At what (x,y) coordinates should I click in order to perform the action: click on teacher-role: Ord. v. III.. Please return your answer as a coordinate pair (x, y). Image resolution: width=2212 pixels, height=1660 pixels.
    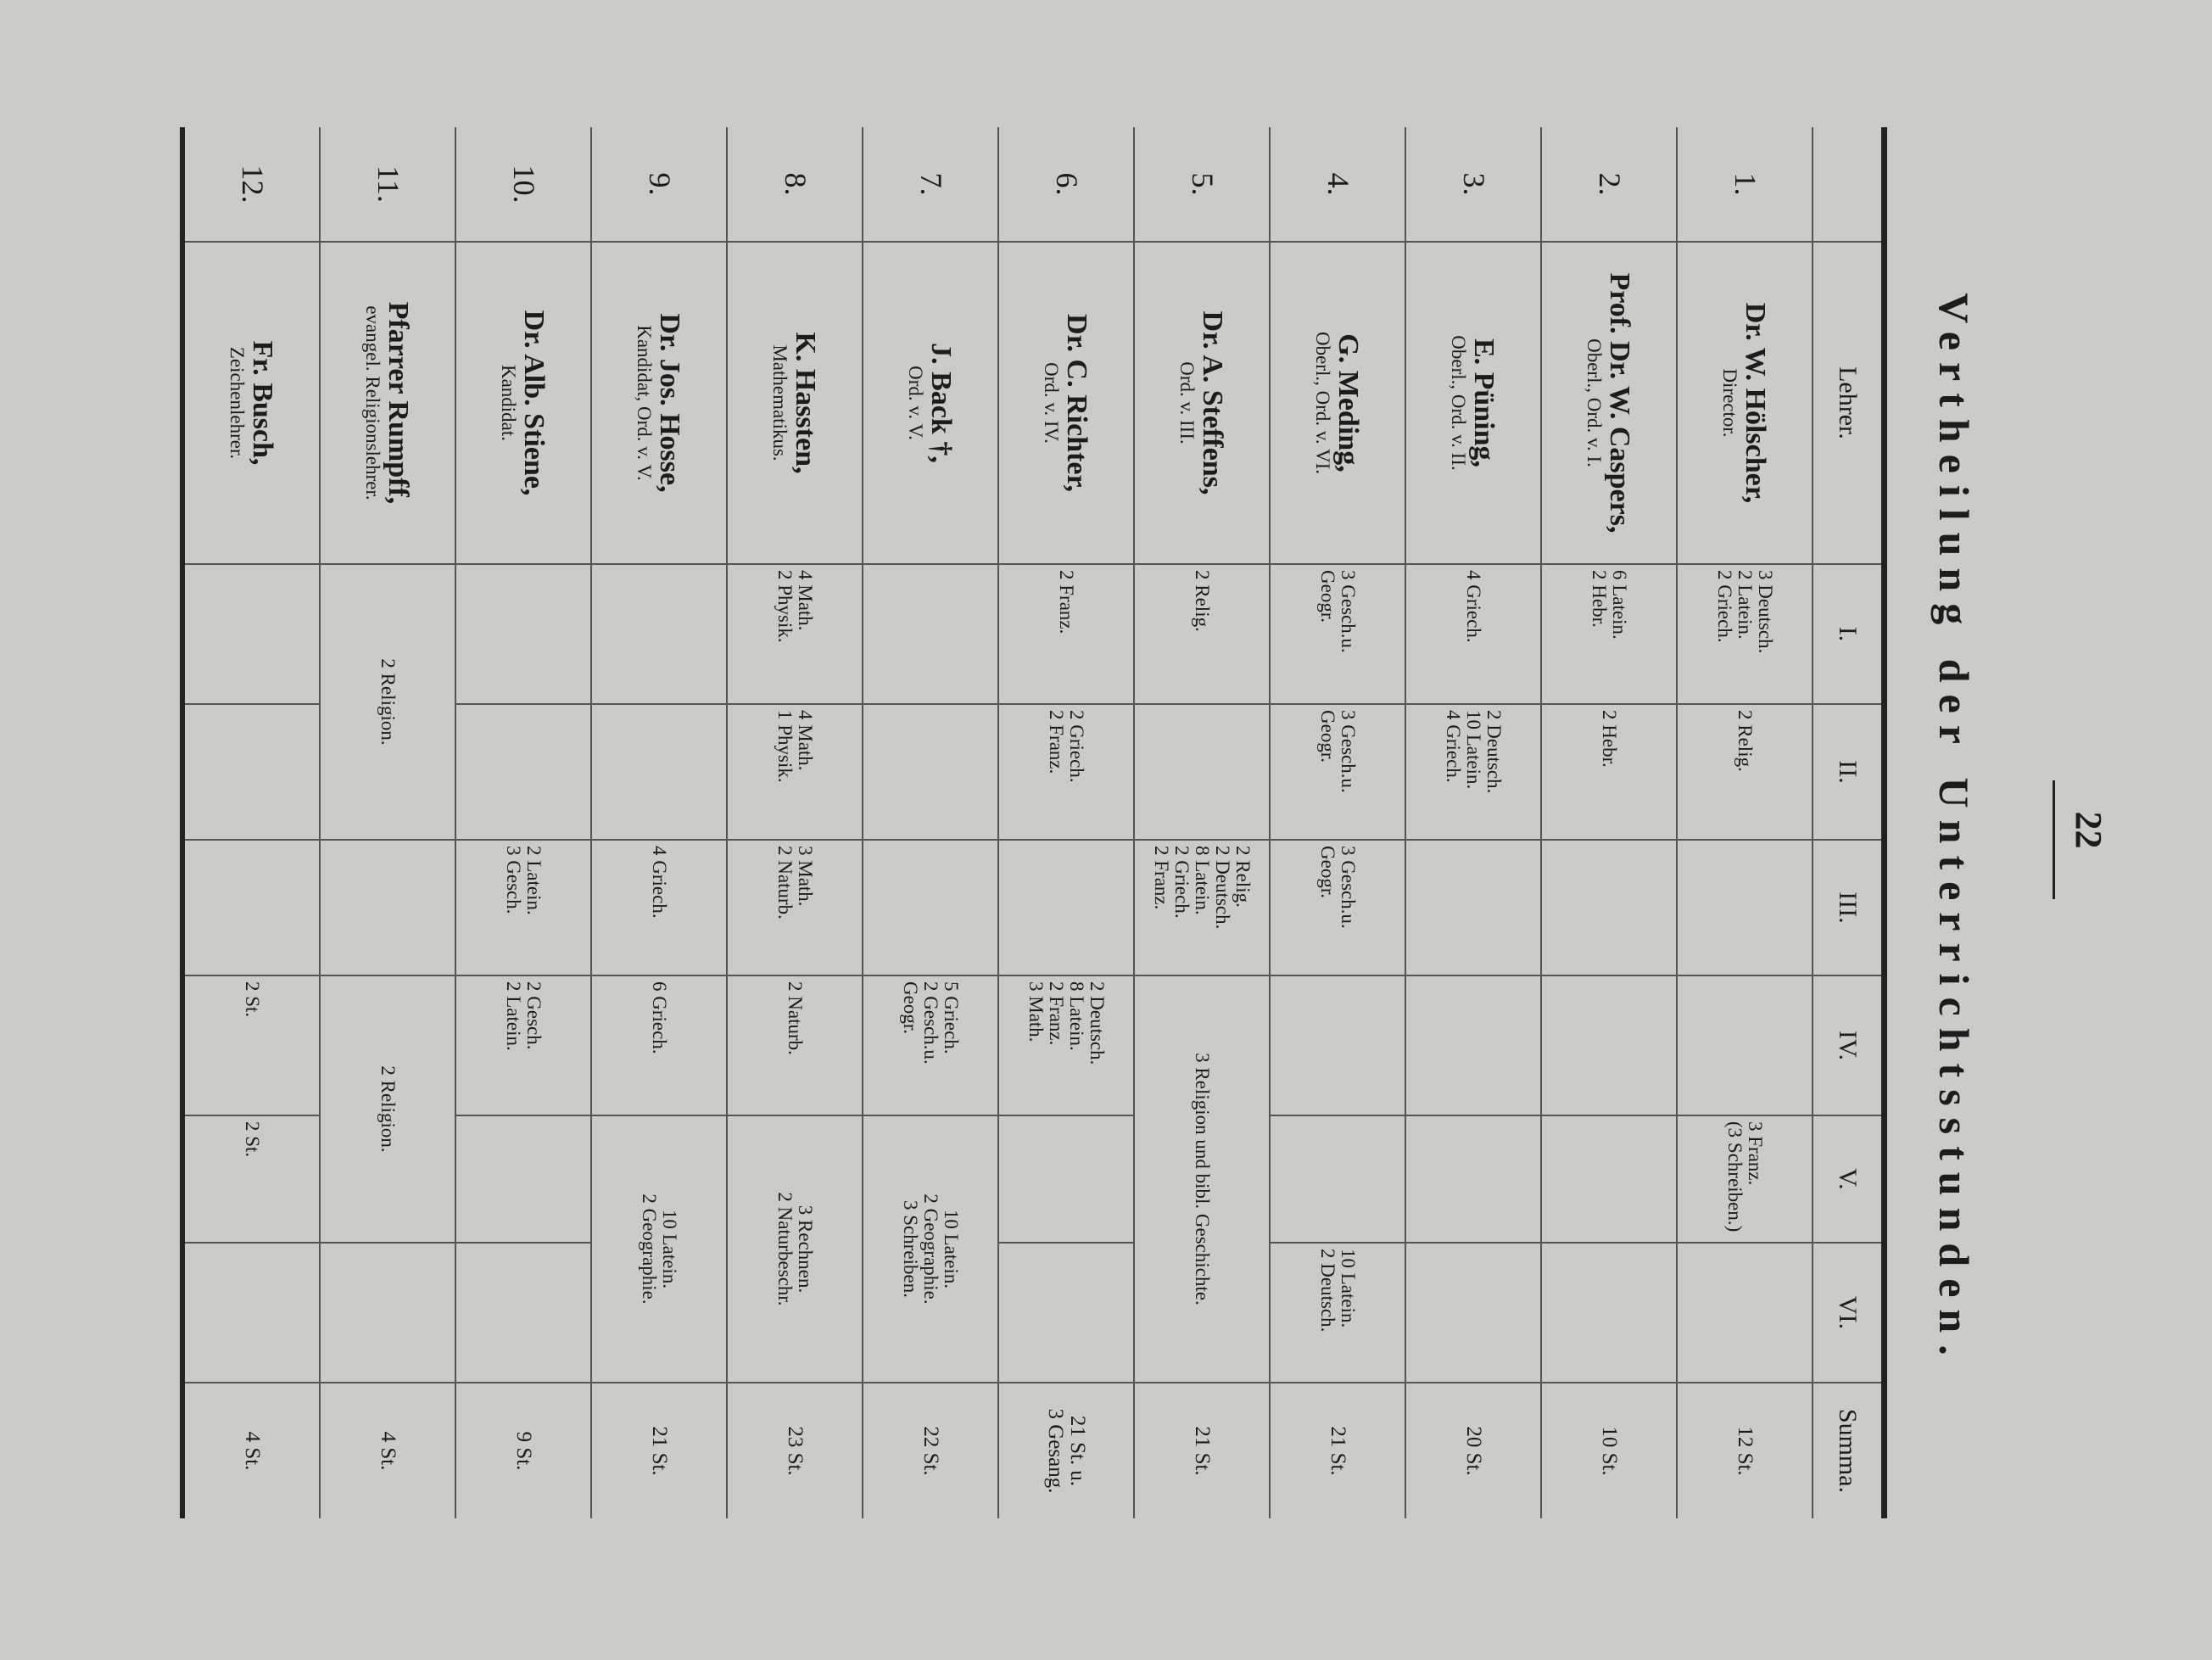
    Looking at the image, I should click on (1187, 402).